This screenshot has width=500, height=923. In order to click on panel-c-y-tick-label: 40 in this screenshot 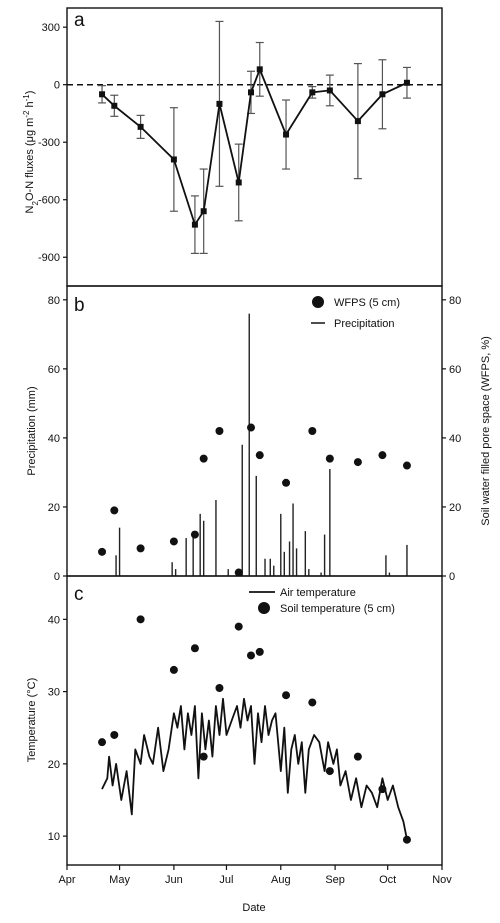, I will do `click(54, 620)`.